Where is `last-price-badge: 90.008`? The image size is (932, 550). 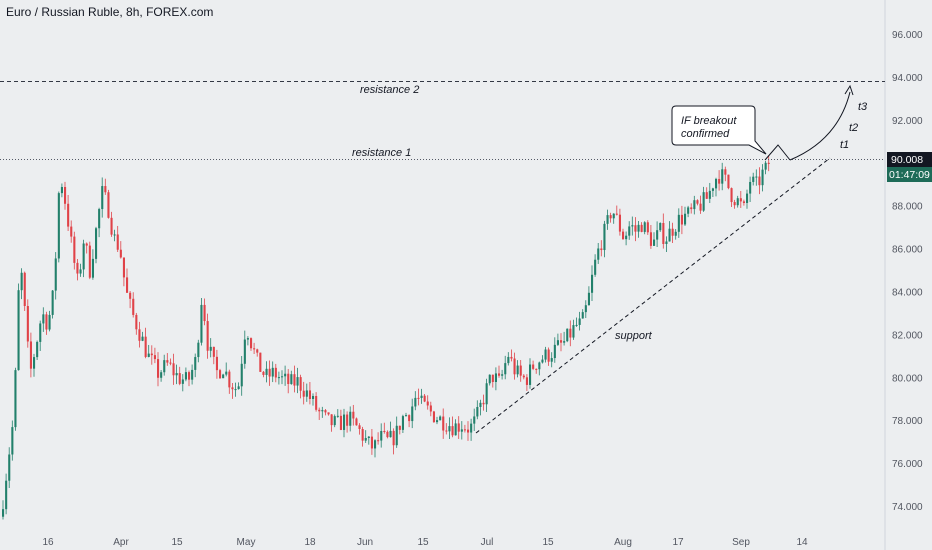 last-price-badge: 90.008 is located at coordinates (909, 159).